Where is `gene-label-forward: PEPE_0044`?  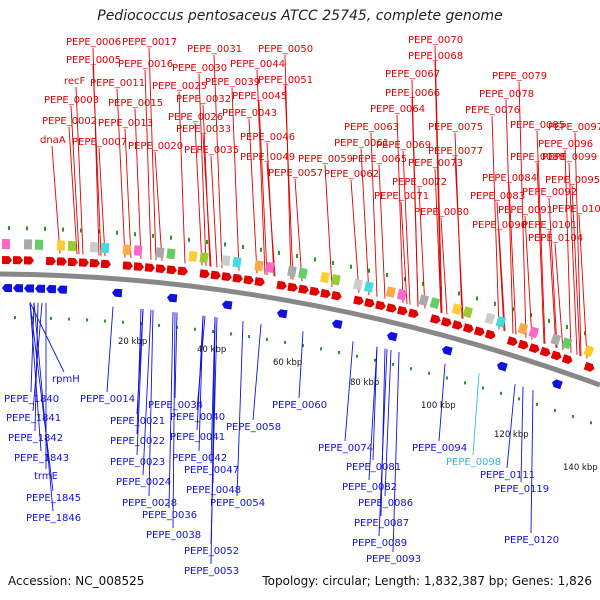
gene-label-forward: PEPE_0044 is located at coordinates (257, 64).